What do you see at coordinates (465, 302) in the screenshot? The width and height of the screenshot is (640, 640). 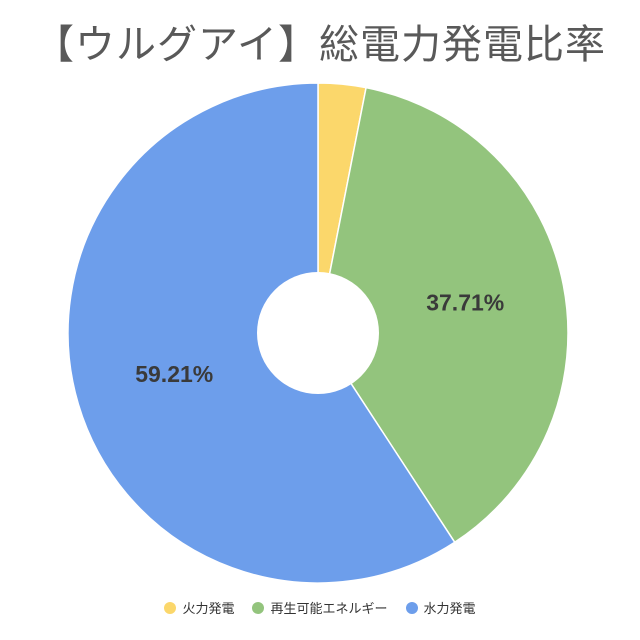 I see `slice-label-2: 37.71%` at bounding box center [465, 302].